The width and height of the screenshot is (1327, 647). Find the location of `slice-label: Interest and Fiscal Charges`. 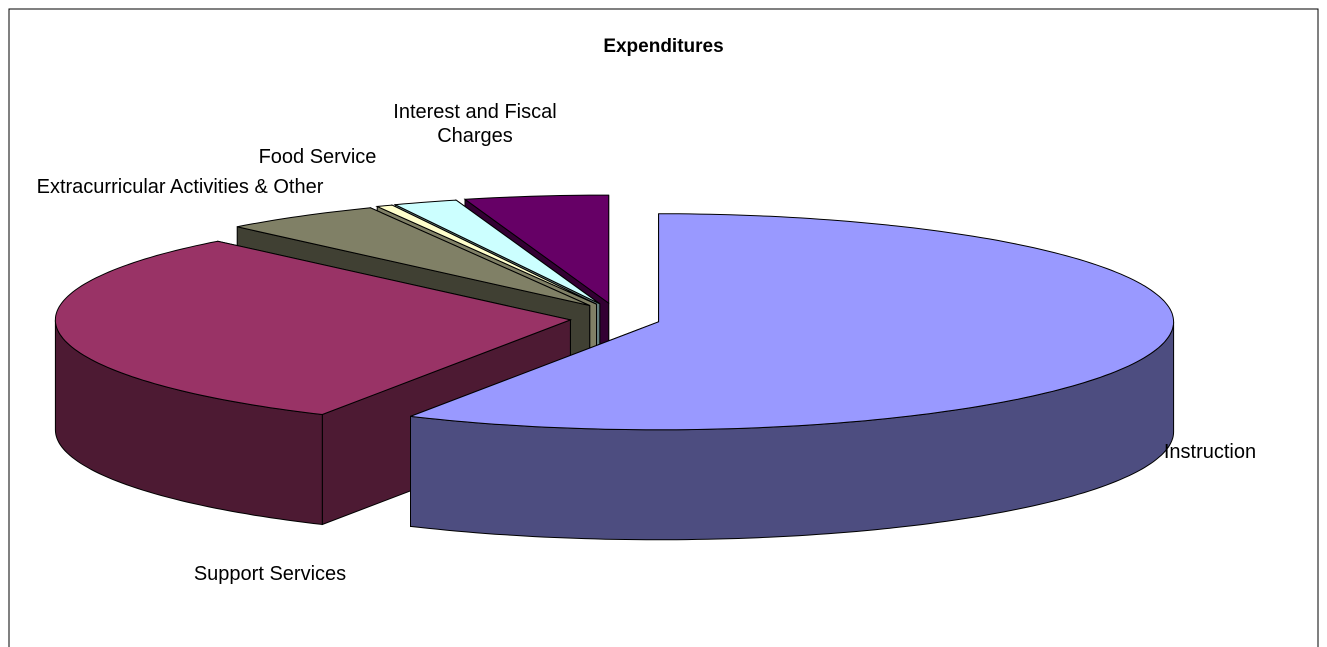

slice-label: Interest and Fiscal Charges is located at coordinates (475, 124).